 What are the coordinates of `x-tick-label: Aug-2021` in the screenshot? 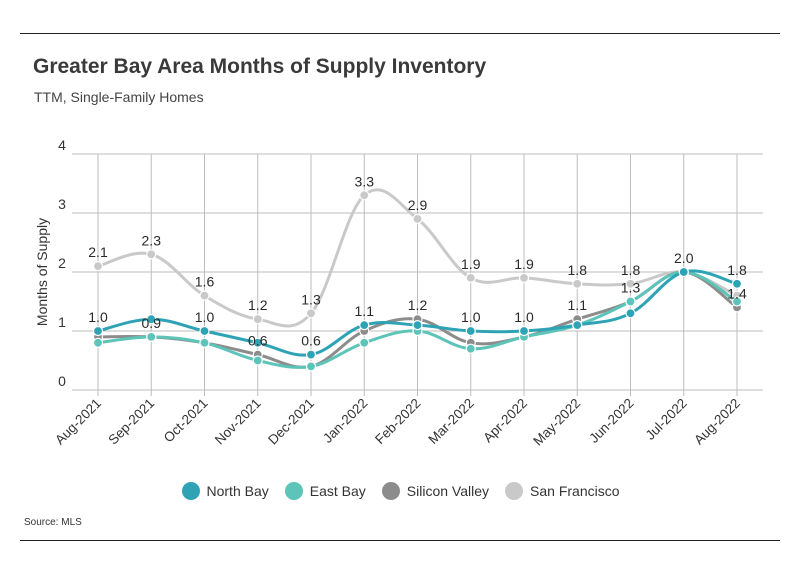 It's located at (78, 422).